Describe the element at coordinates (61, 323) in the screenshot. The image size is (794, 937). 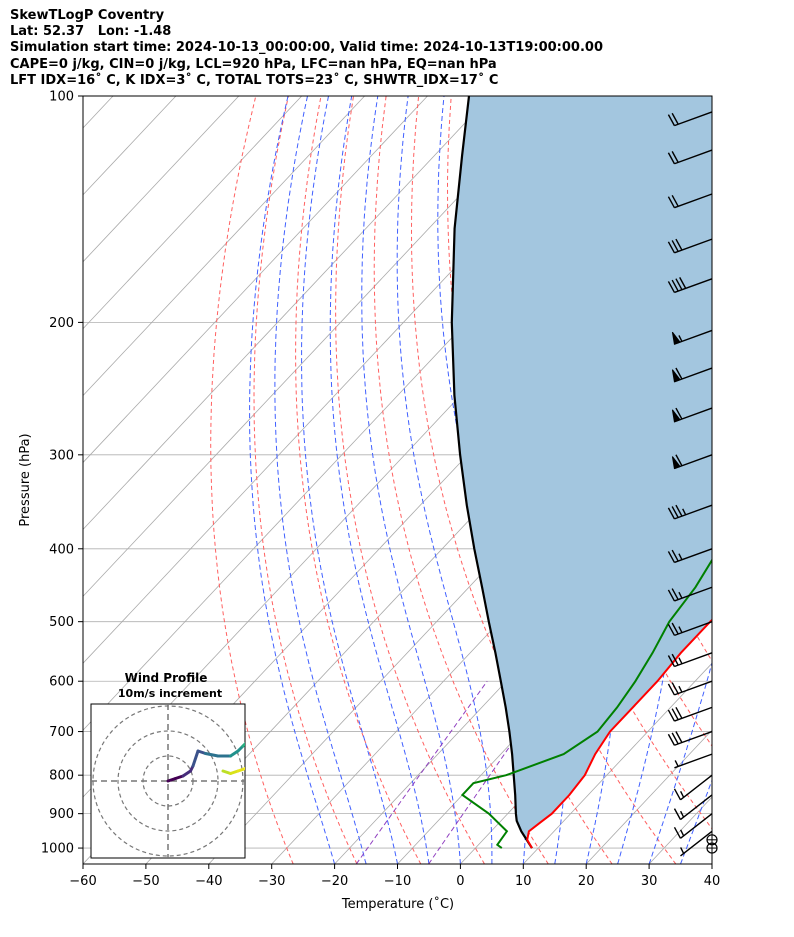
I see `y-tick-label: 200` at that location.